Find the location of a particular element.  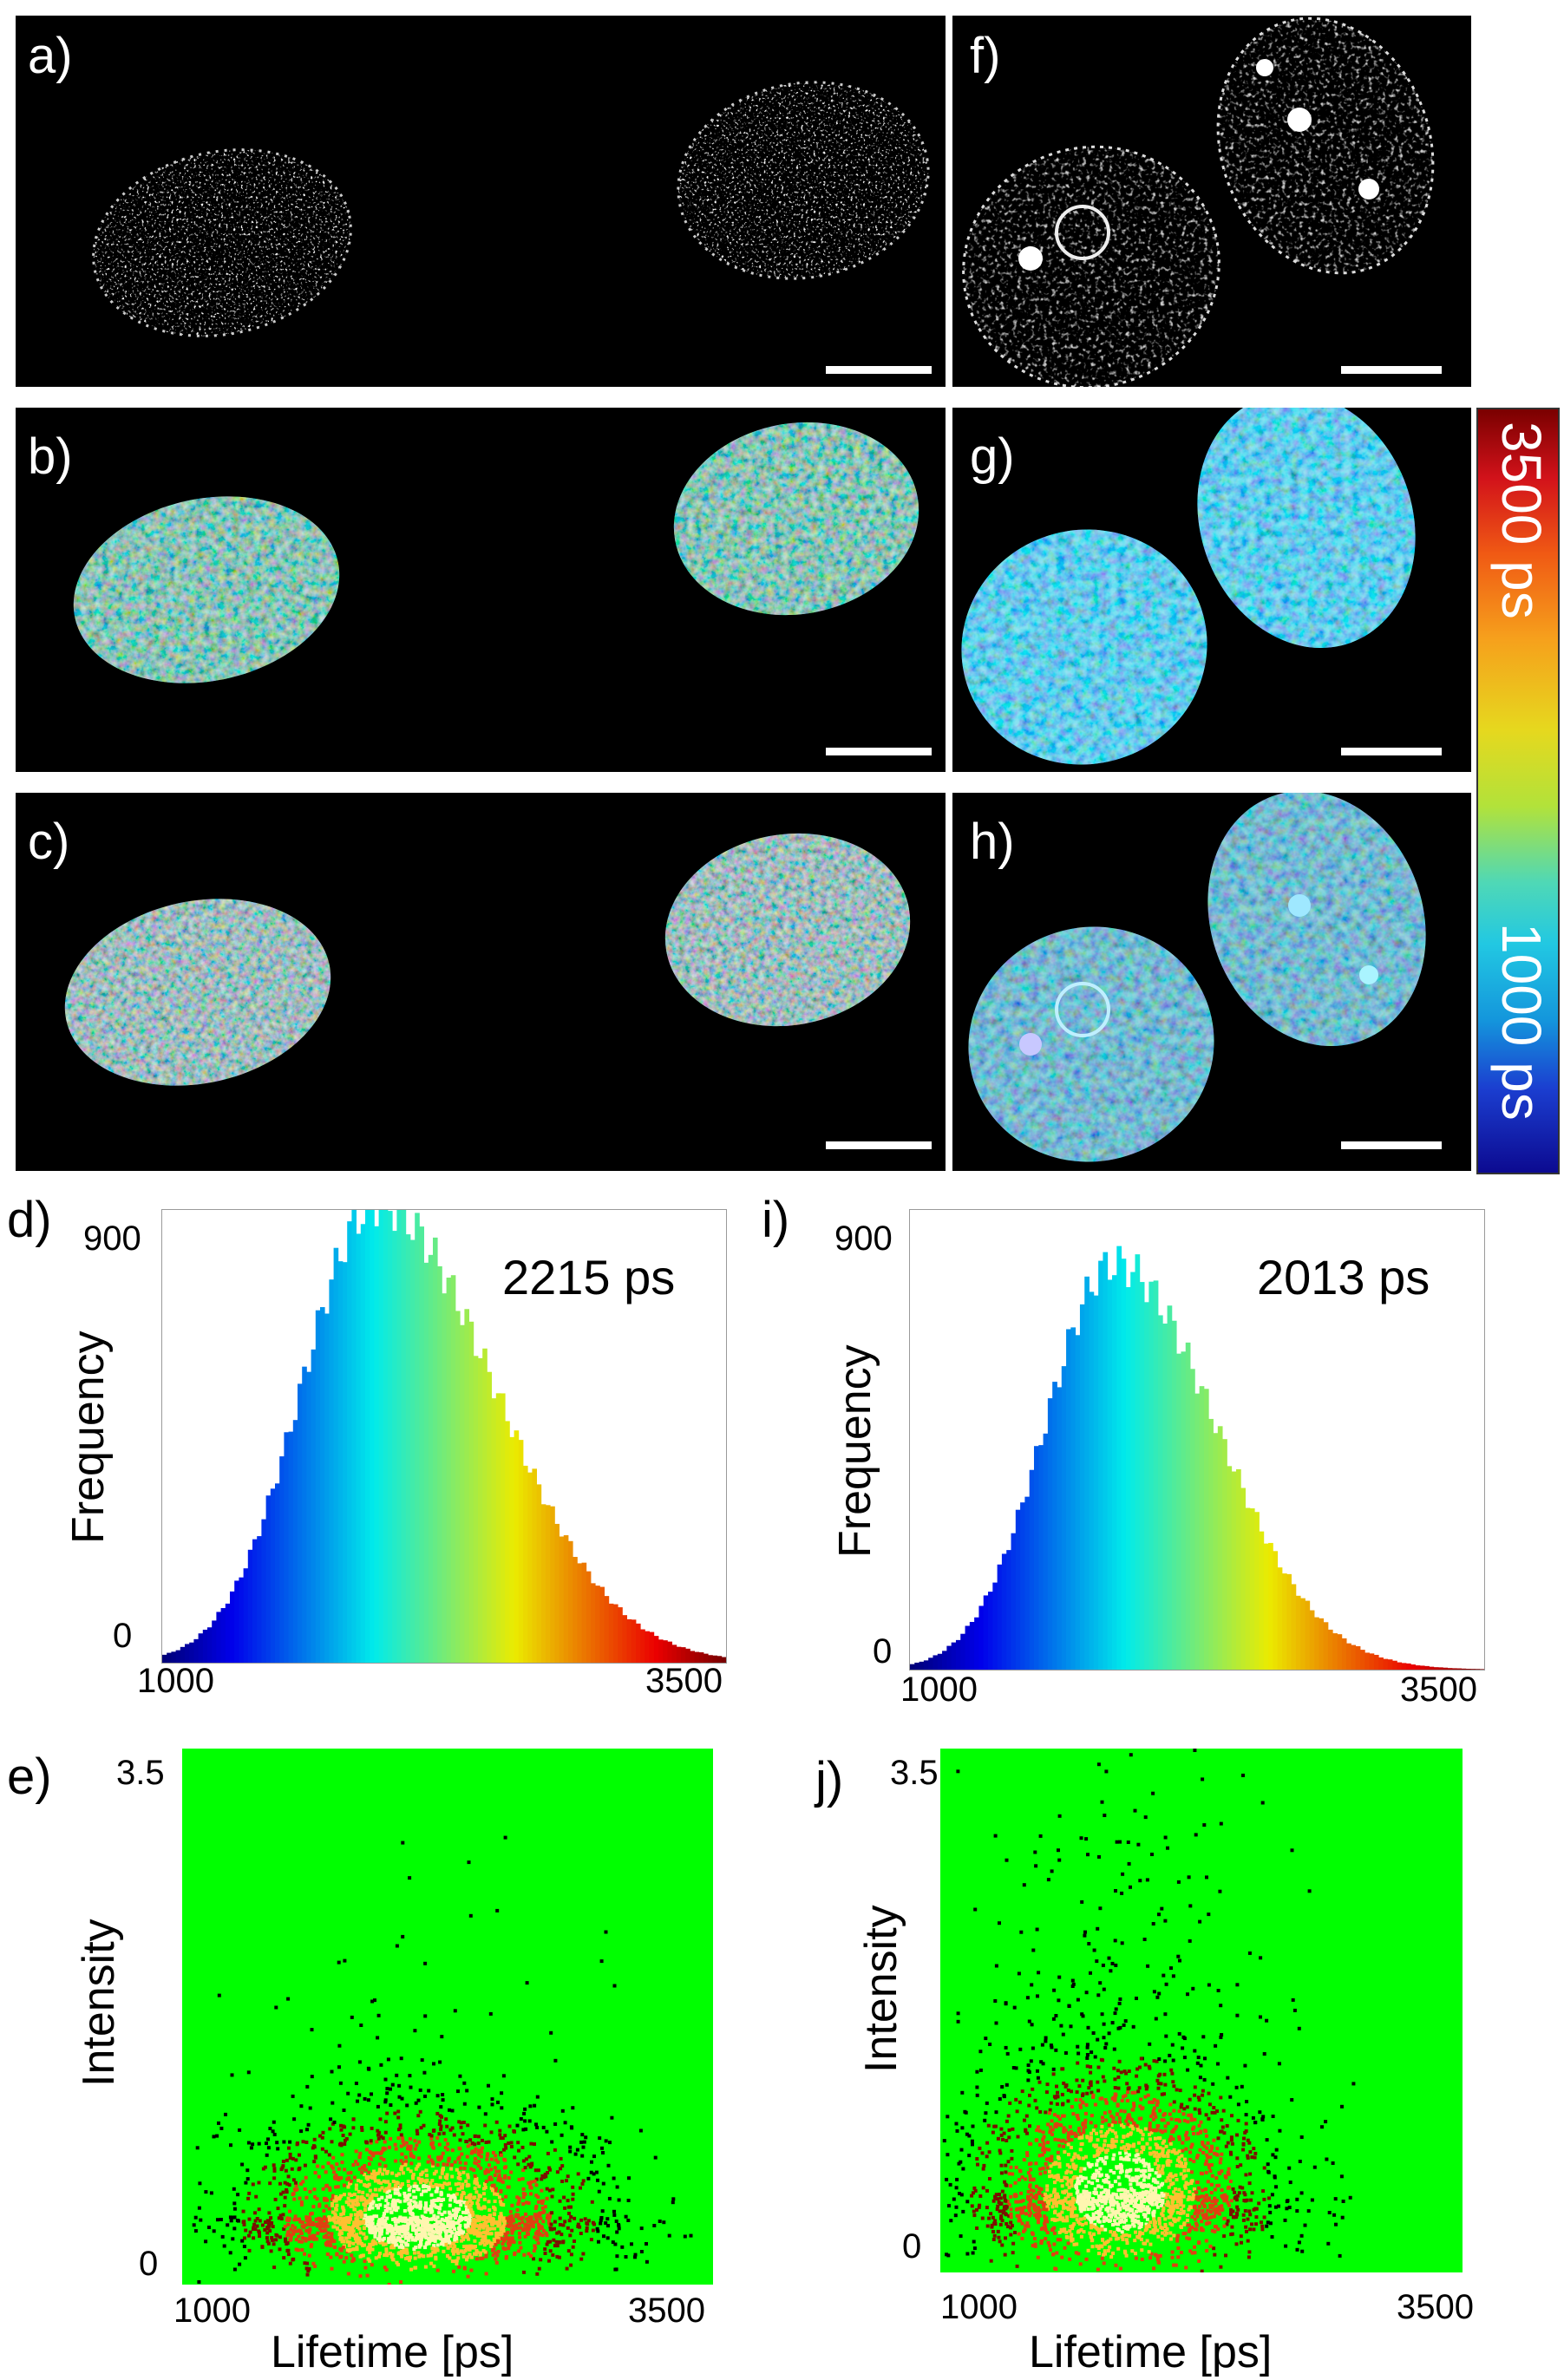

lifetime-colorbar: 3500 ps 1000 ps is located at coordinates (1518, 791).